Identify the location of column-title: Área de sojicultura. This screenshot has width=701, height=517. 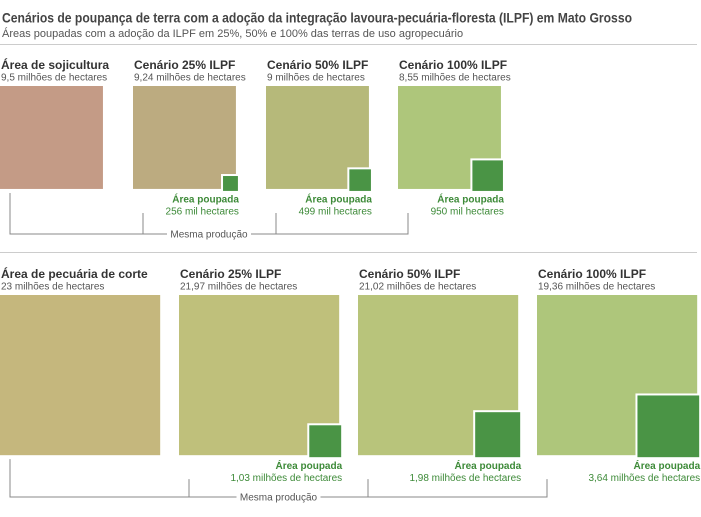
(55, 64).